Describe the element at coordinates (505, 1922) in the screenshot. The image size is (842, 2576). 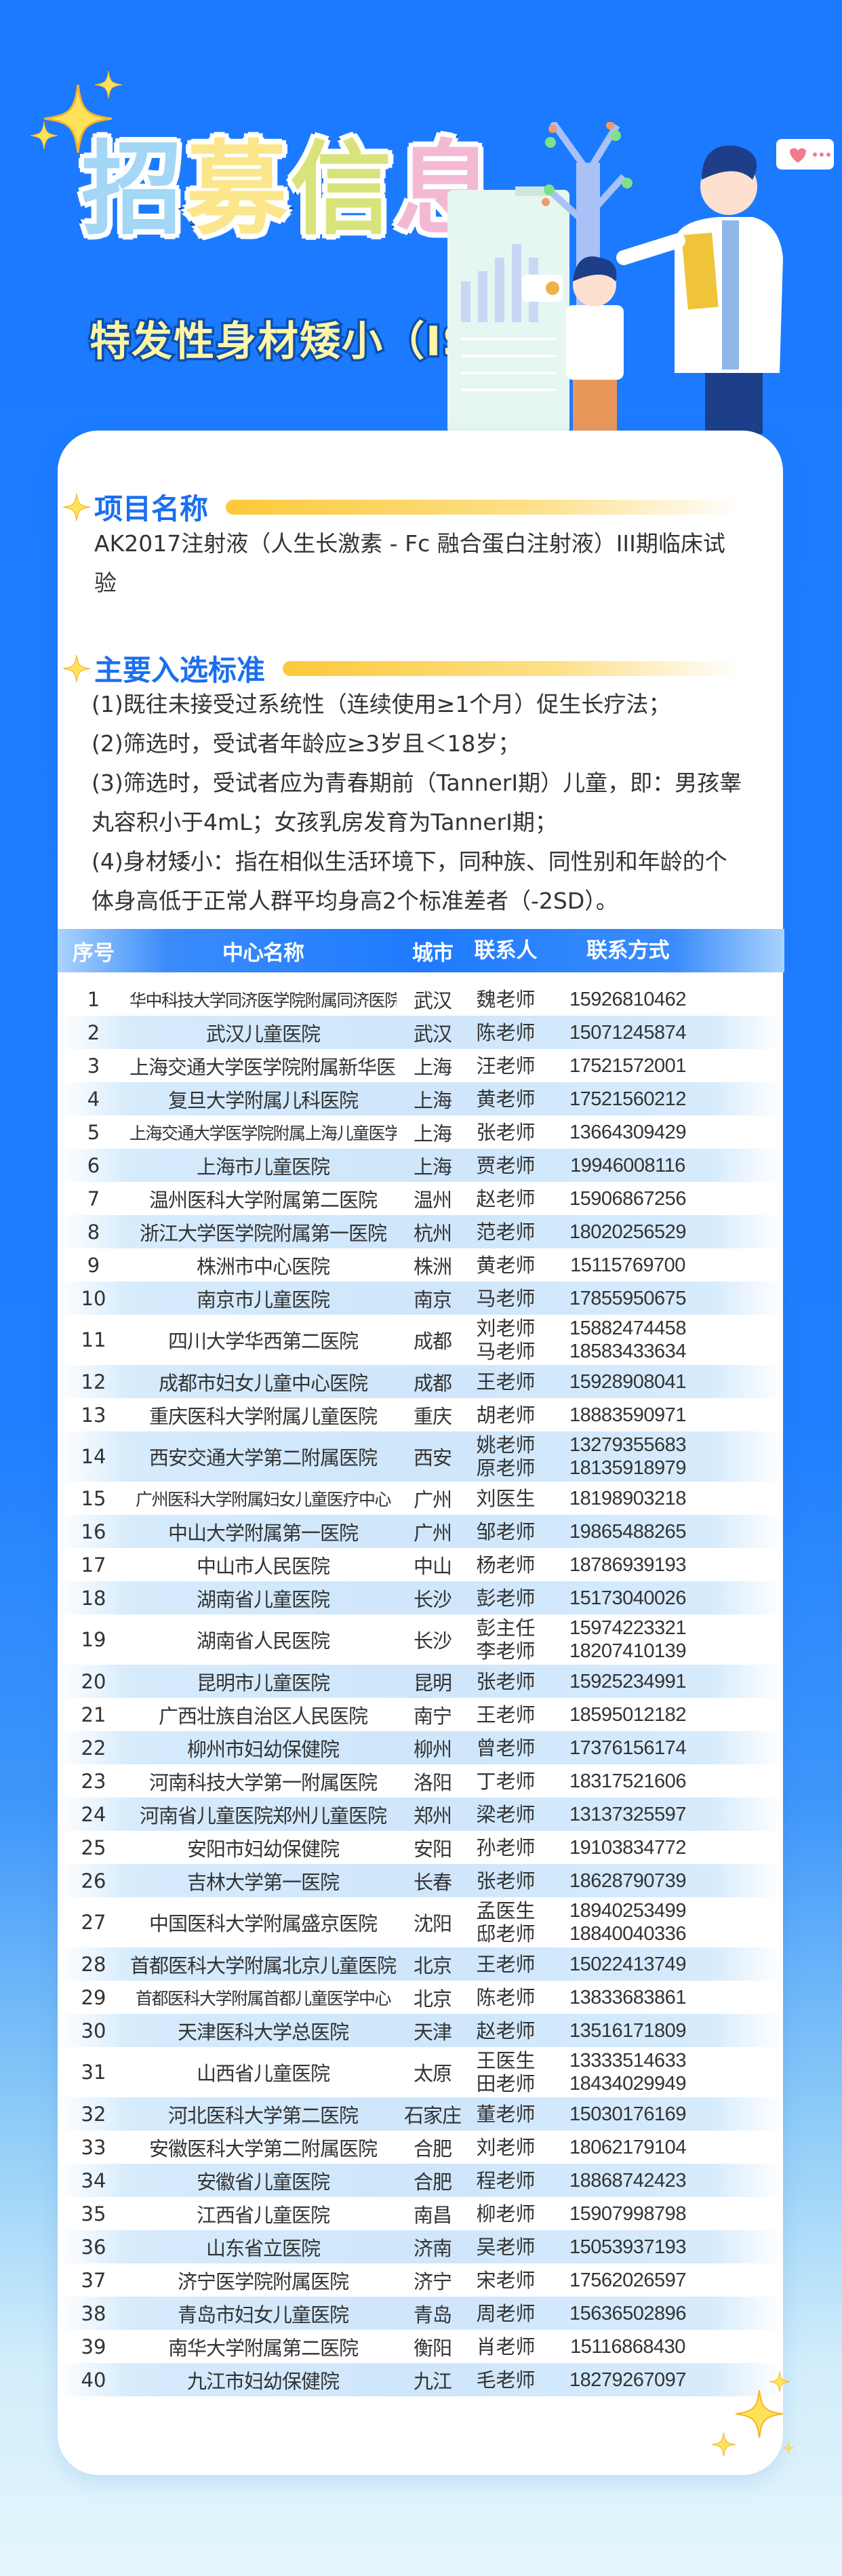
I see `contact-person: 孟医生 邸老师` at that location.